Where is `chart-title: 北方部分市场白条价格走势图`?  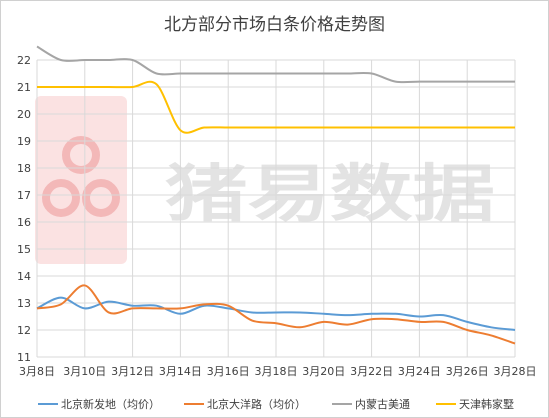
chart-title: 北方部分市场白条价格走势图 is located at coordinates (274, 25).